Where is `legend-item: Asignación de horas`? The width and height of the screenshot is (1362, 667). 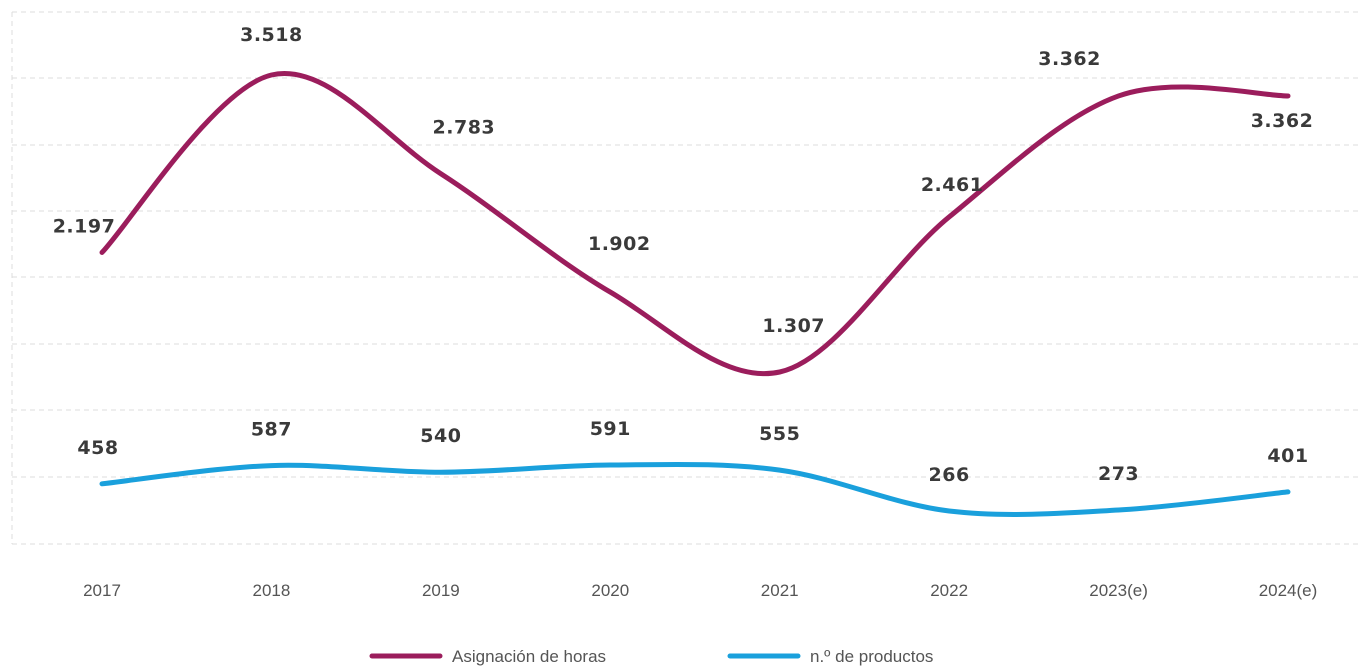
legend-item: Asignación de horas is located at coordinates (487, 656).